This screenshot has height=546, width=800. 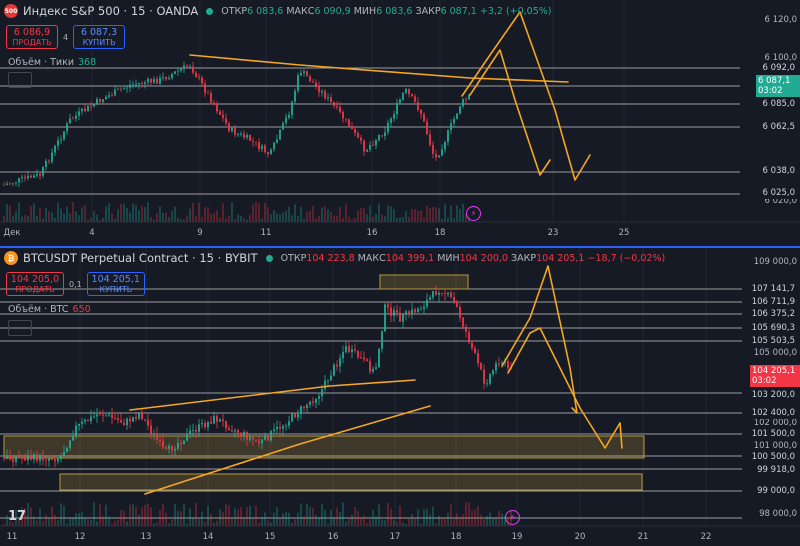 What do you see at coordinates (32, 37) in the screenshot?
I see `sell-button: 6 086,9 ПРОДАТЬ` at bounding box center [32, 37].